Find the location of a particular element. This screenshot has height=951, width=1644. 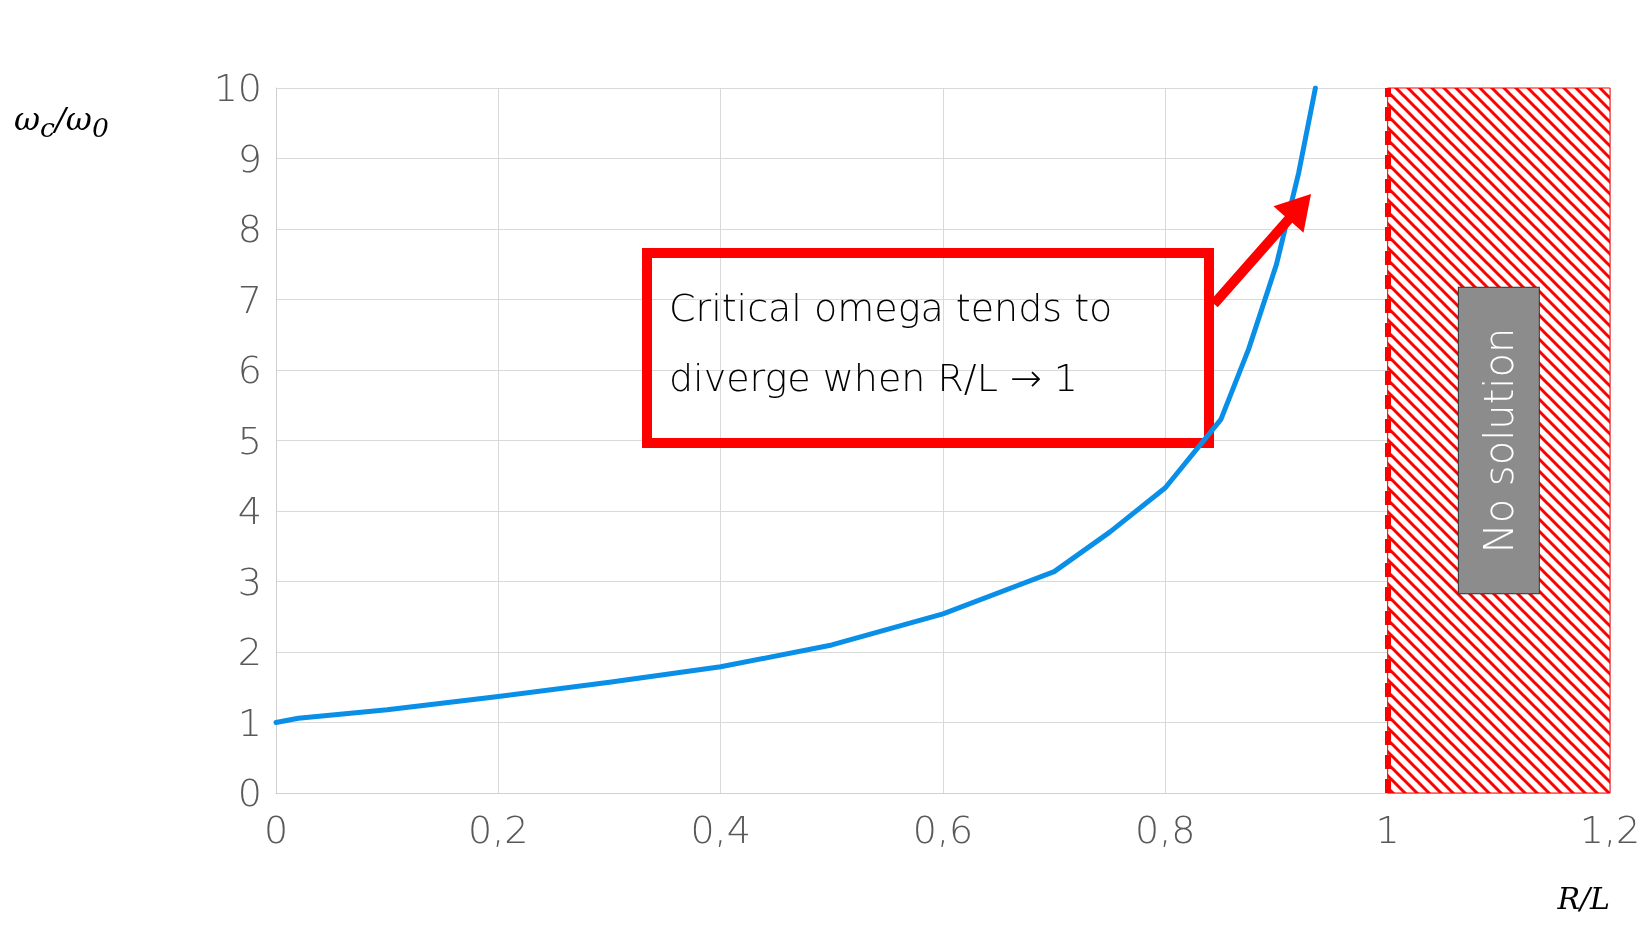

y-tick-label: 10 is located at coordinates (237, 88).